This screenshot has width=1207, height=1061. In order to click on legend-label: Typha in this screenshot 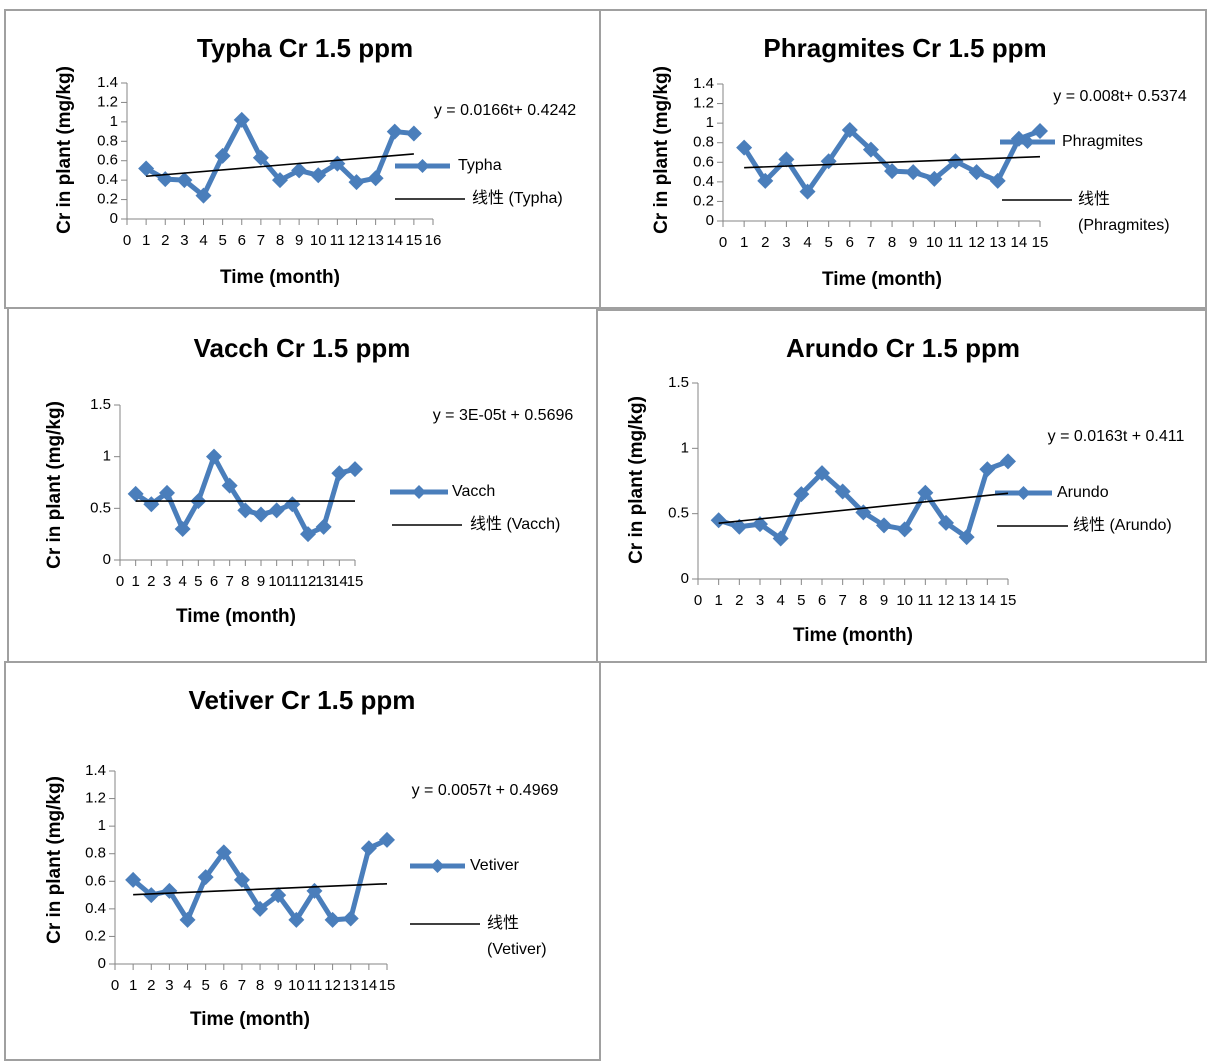, I will do `click(480, 165)`.